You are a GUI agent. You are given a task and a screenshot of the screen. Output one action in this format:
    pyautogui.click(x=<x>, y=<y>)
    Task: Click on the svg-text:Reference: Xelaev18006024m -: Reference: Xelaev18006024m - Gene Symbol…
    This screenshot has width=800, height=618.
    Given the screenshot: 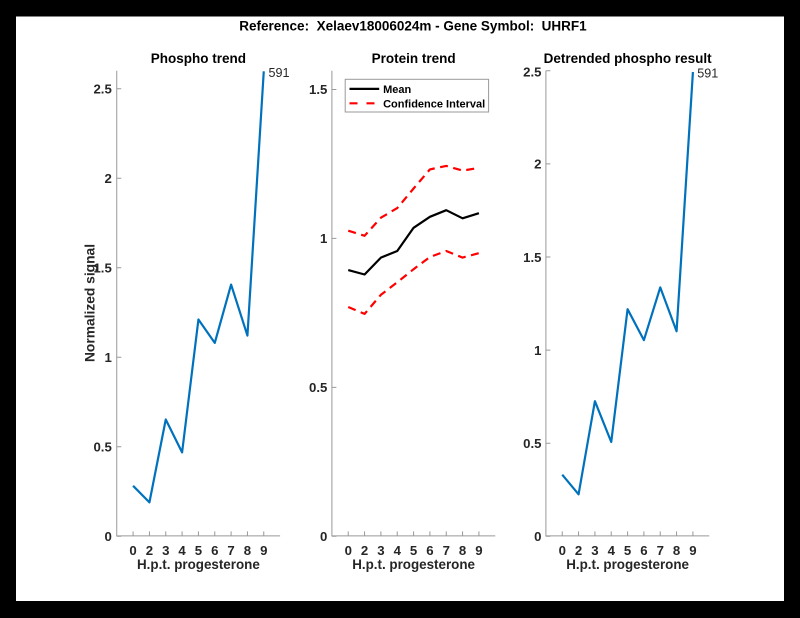 What is the action you would take?
    pyautogui.click(x=413, y=25)
    